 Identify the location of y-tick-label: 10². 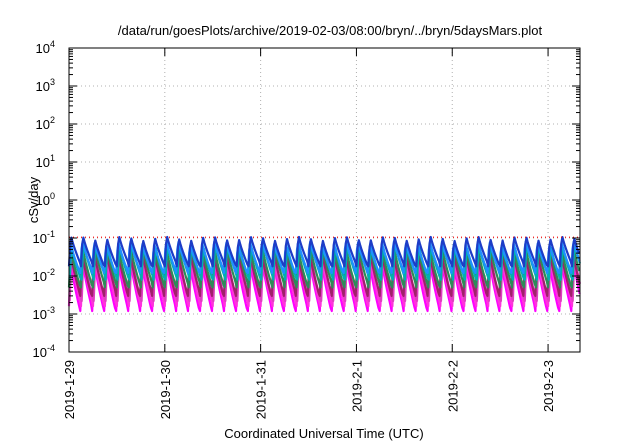
(45, 123).